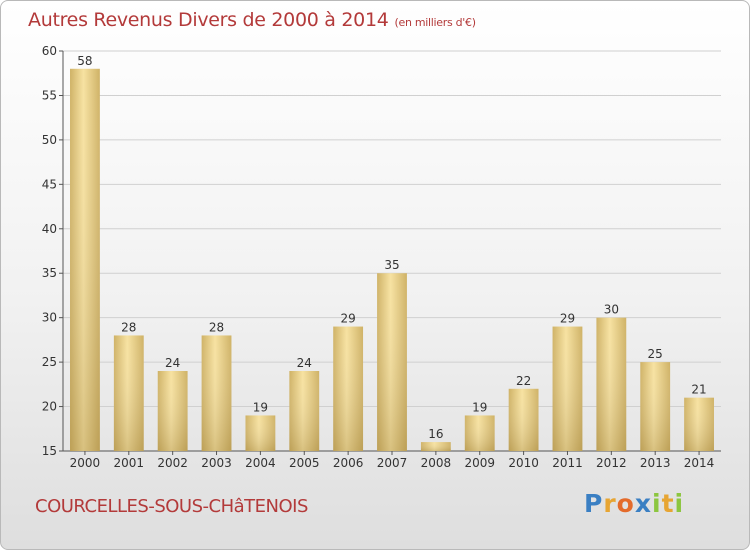 The image size is (750, 550). I want to click on x-tick-label-2006: 2006, so click(348, 463).